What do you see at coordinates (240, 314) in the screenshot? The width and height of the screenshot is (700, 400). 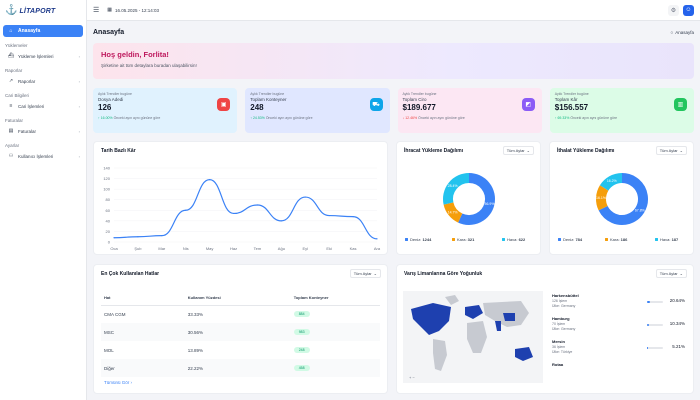 I see `table-row: CMA CGM 33.33% 884` at bounding box center [240, 314].